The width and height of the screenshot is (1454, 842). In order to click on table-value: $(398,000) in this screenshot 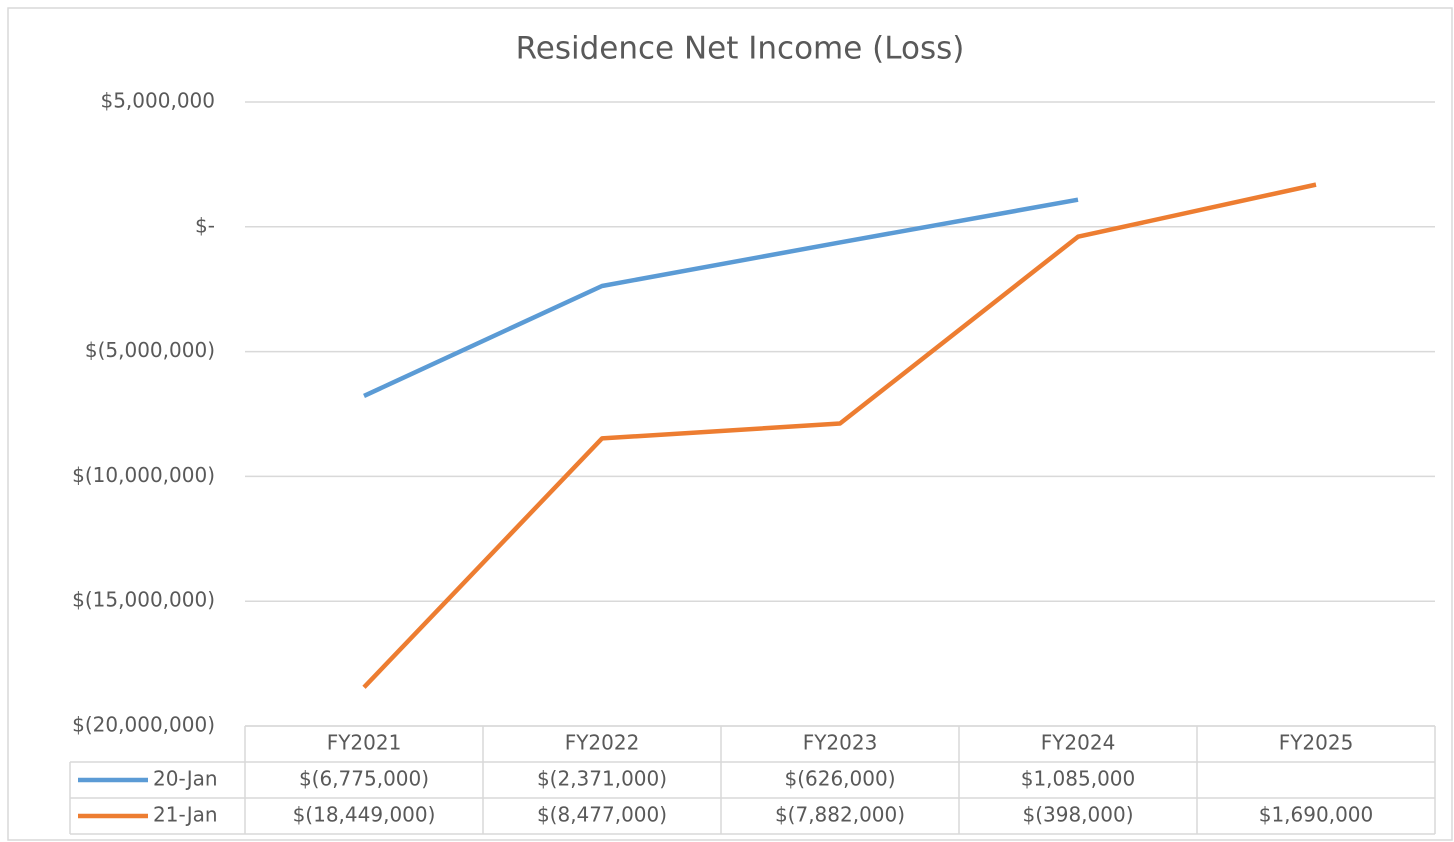, I will do `click(1077, 815)`.